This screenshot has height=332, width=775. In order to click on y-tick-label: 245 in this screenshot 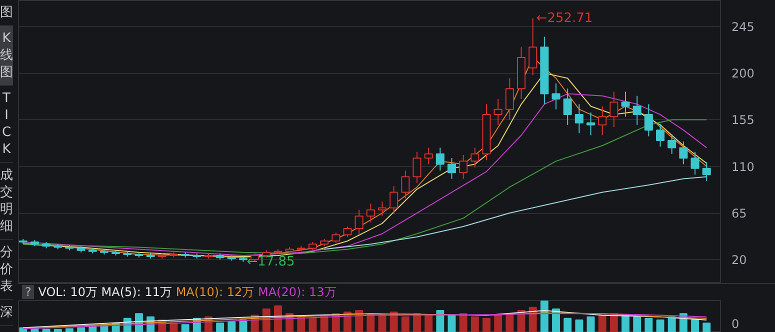, I will do `click(743, 27)`.